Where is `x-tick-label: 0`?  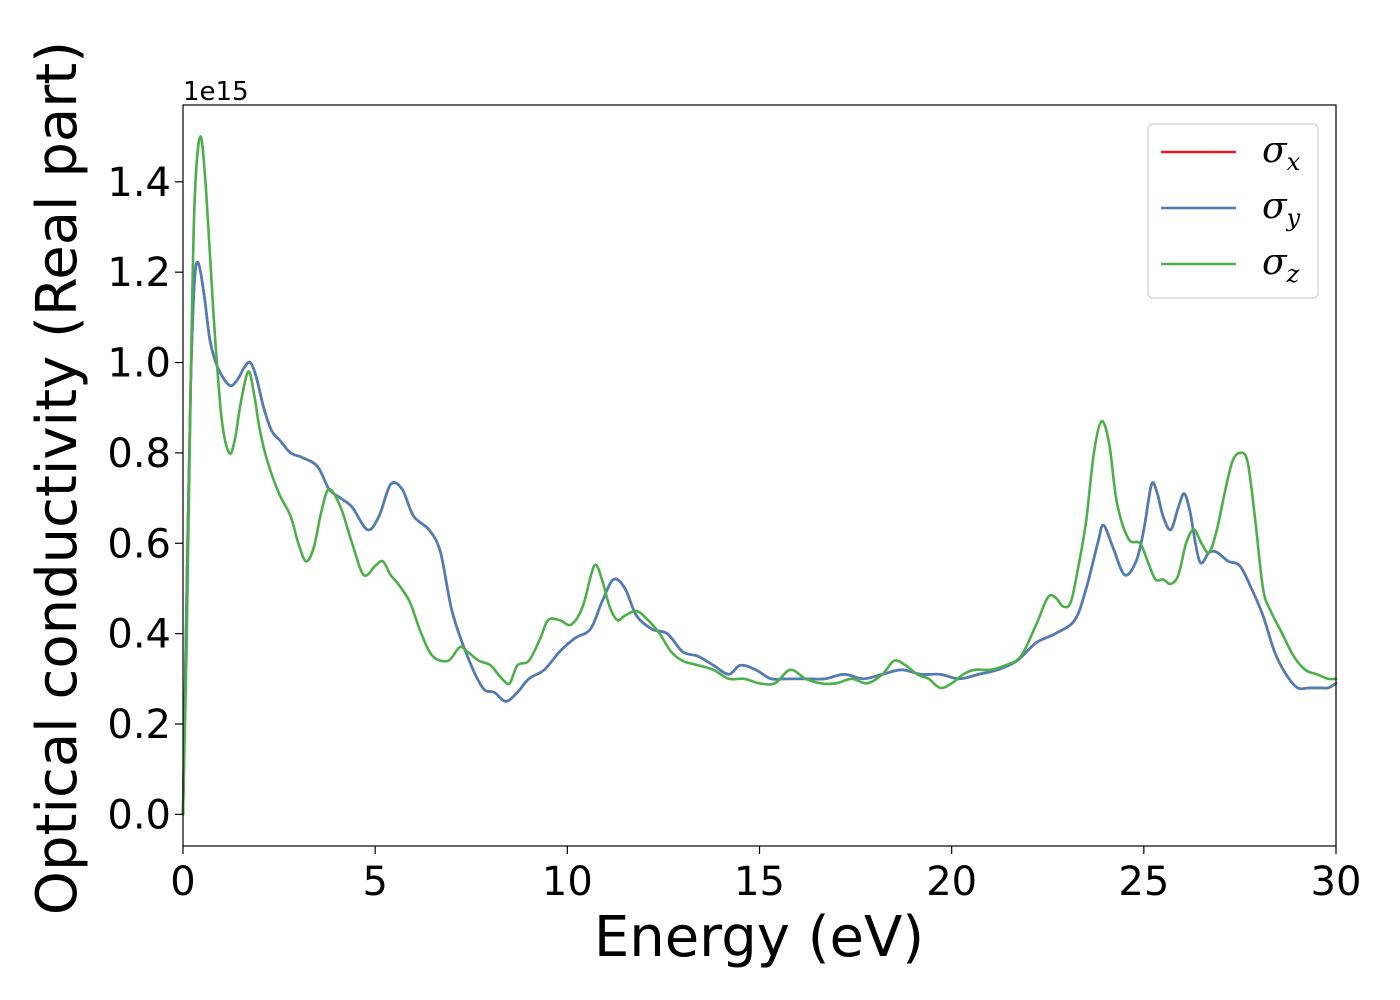 x-tick-label: 0 is located at coordinates (182, 882).